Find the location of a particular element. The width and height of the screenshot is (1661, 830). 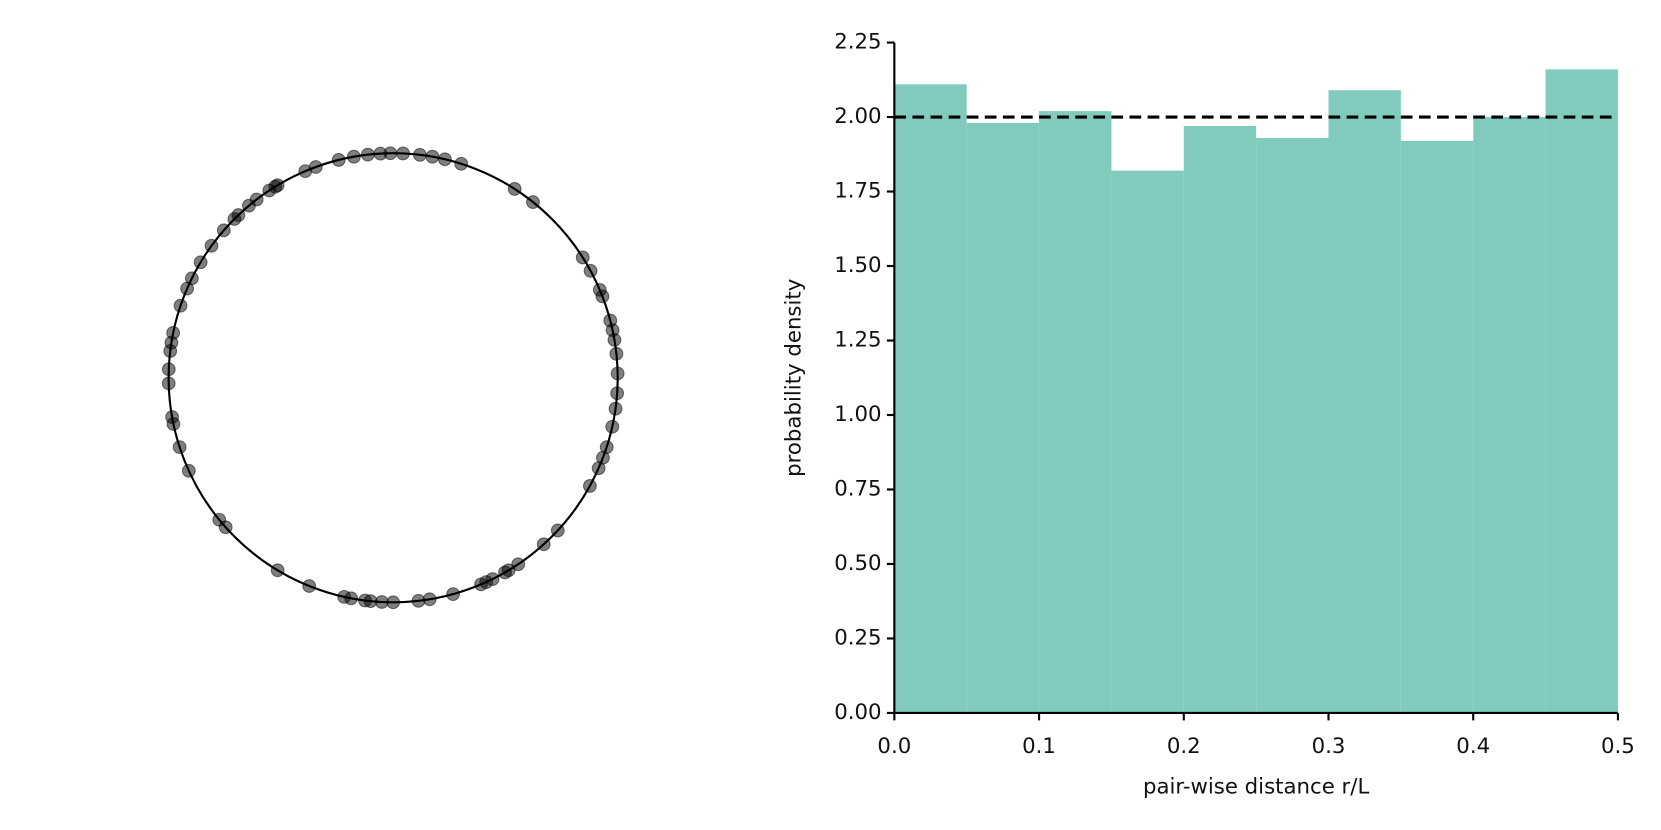

x-tick-label: 0.5 is located at coordinates (1618, 746).